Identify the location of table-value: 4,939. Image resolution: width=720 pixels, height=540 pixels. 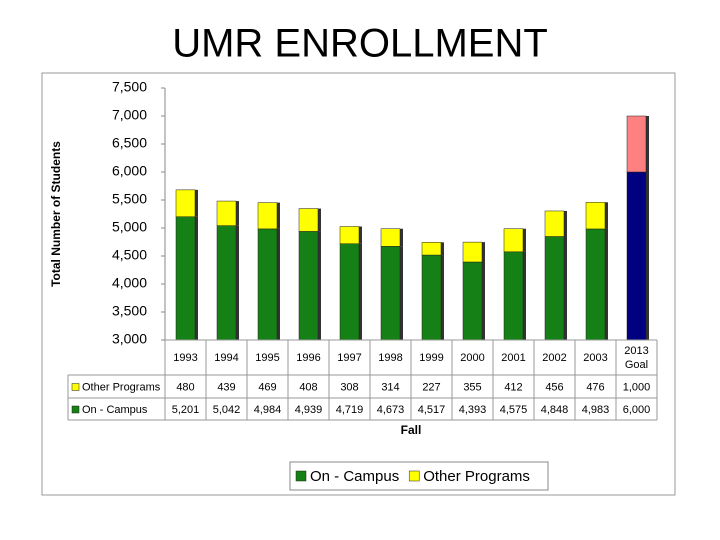
(309, 410).